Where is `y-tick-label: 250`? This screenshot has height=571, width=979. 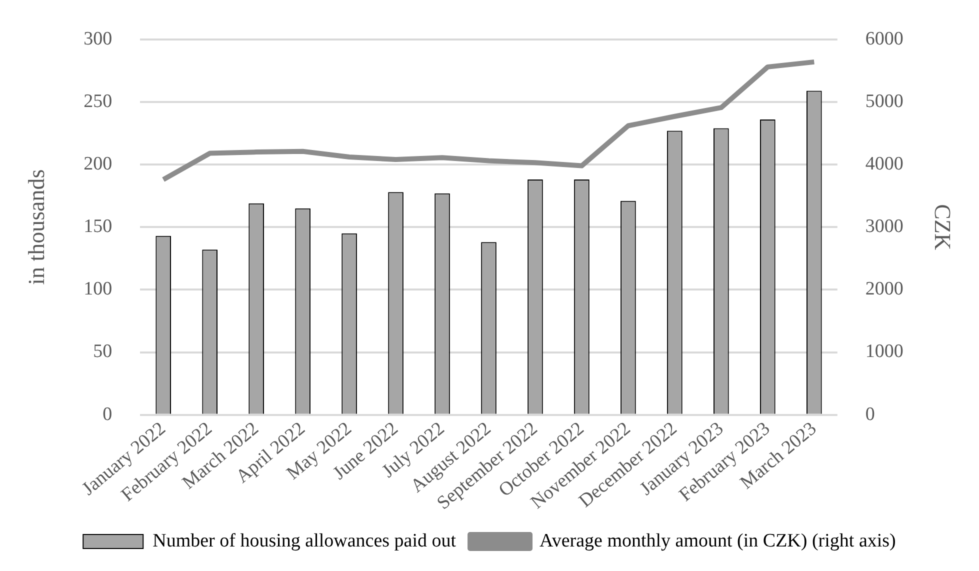
y-tick-label: 250 is located at coordinates (98, 101).